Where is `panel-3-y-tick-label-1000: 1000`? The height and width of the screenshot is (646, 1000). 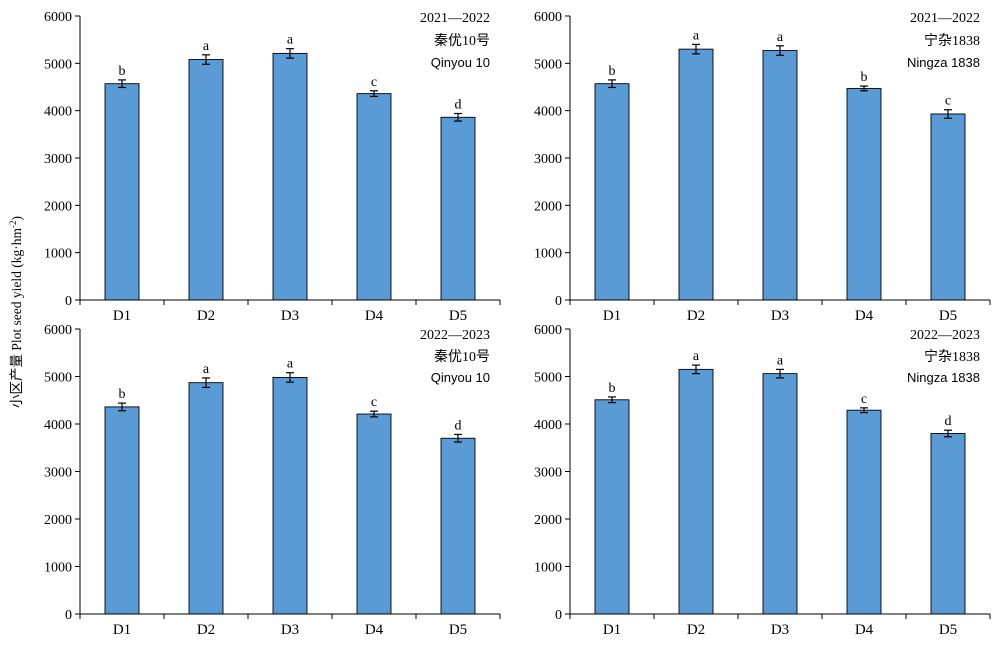
panel-3-y-tick-label-1000: 1000 is located at coordinates (58, 568).